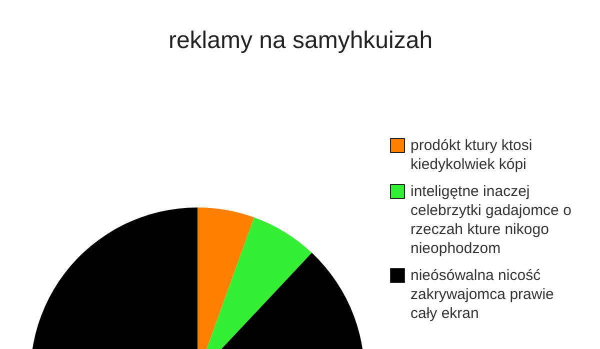  What do you see at coordinates (300, 40) in the screenshot?
I see `chart-title: reklamy na samyhkuizah` at bounding box center [300, 40].